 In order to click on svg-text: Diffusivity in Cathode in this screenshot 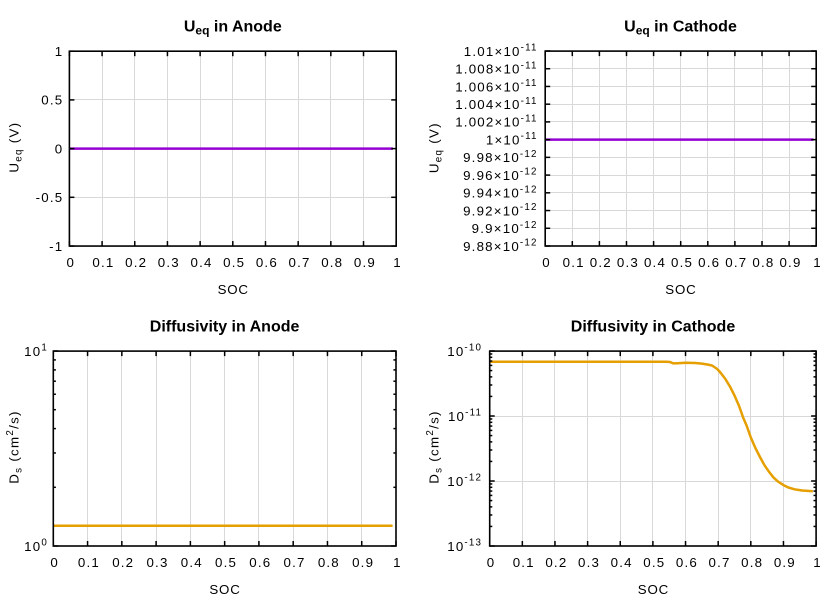, I will do `click(653, 327)`.